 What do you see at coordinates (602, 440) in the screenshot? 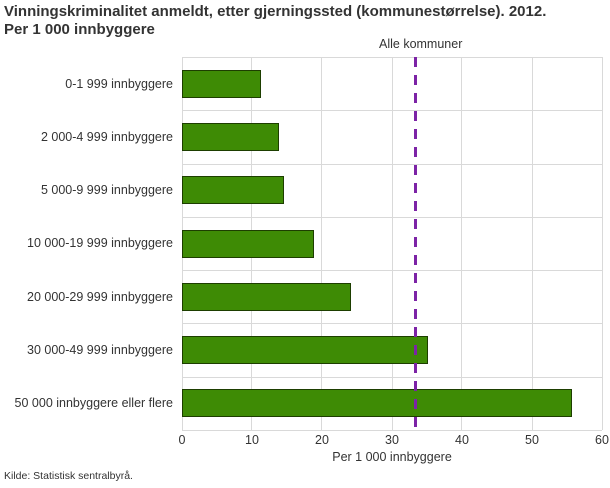
I see `x-tick-label: 60` at bounding box center [602, 440].